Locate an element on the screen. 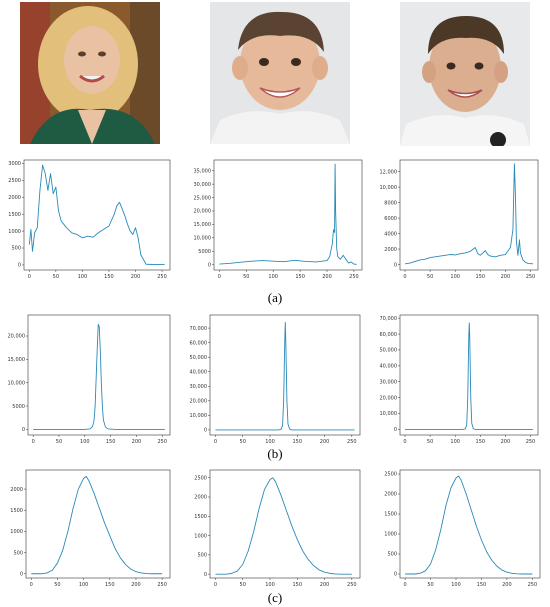 The width and height of the screenshot is (550, 607). panel-label-c: (c) is located at coordinates (275, 597).